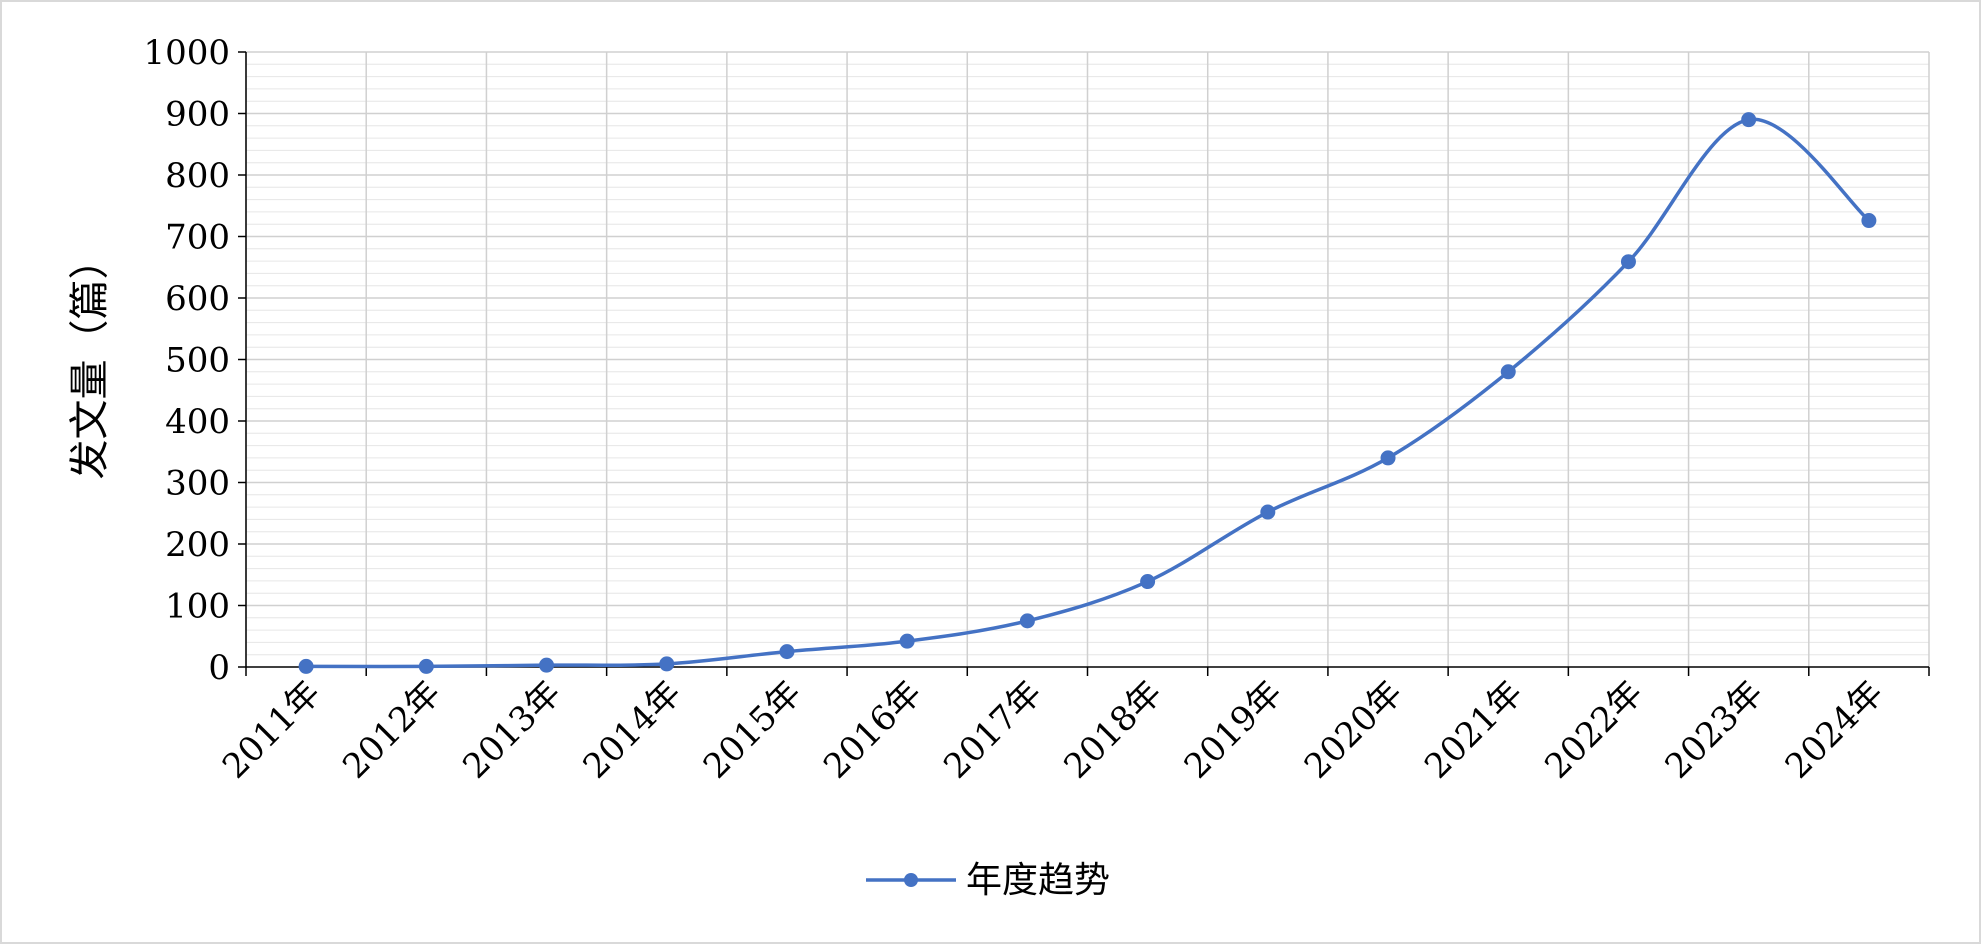  What do you see at coordinates (186, 53) in the screenshot?
I see `y-tick-label: 1000` at bounding box center [186, 53].